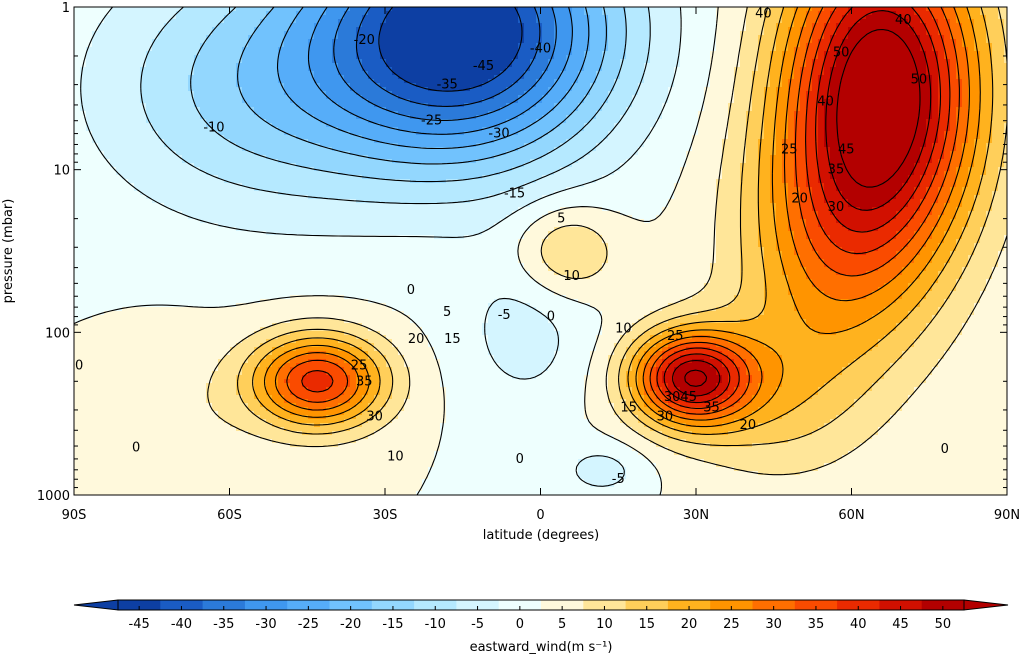  What do you see at coordinates (483, 66) in the screenshot?
I see `contour-label: -45` at bounding box center [483, 66].